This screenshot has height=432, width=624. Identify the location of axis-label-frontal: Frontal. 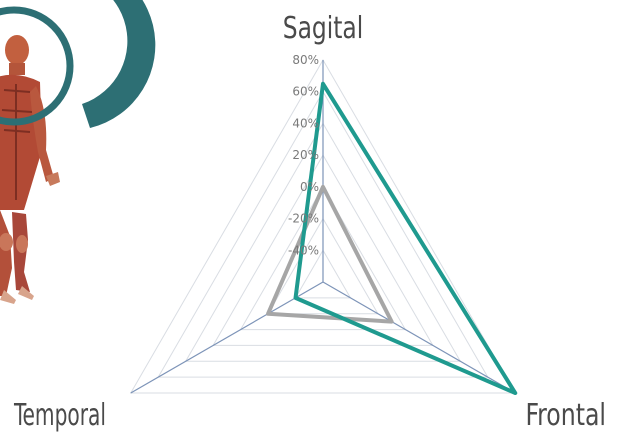
(566, 415).